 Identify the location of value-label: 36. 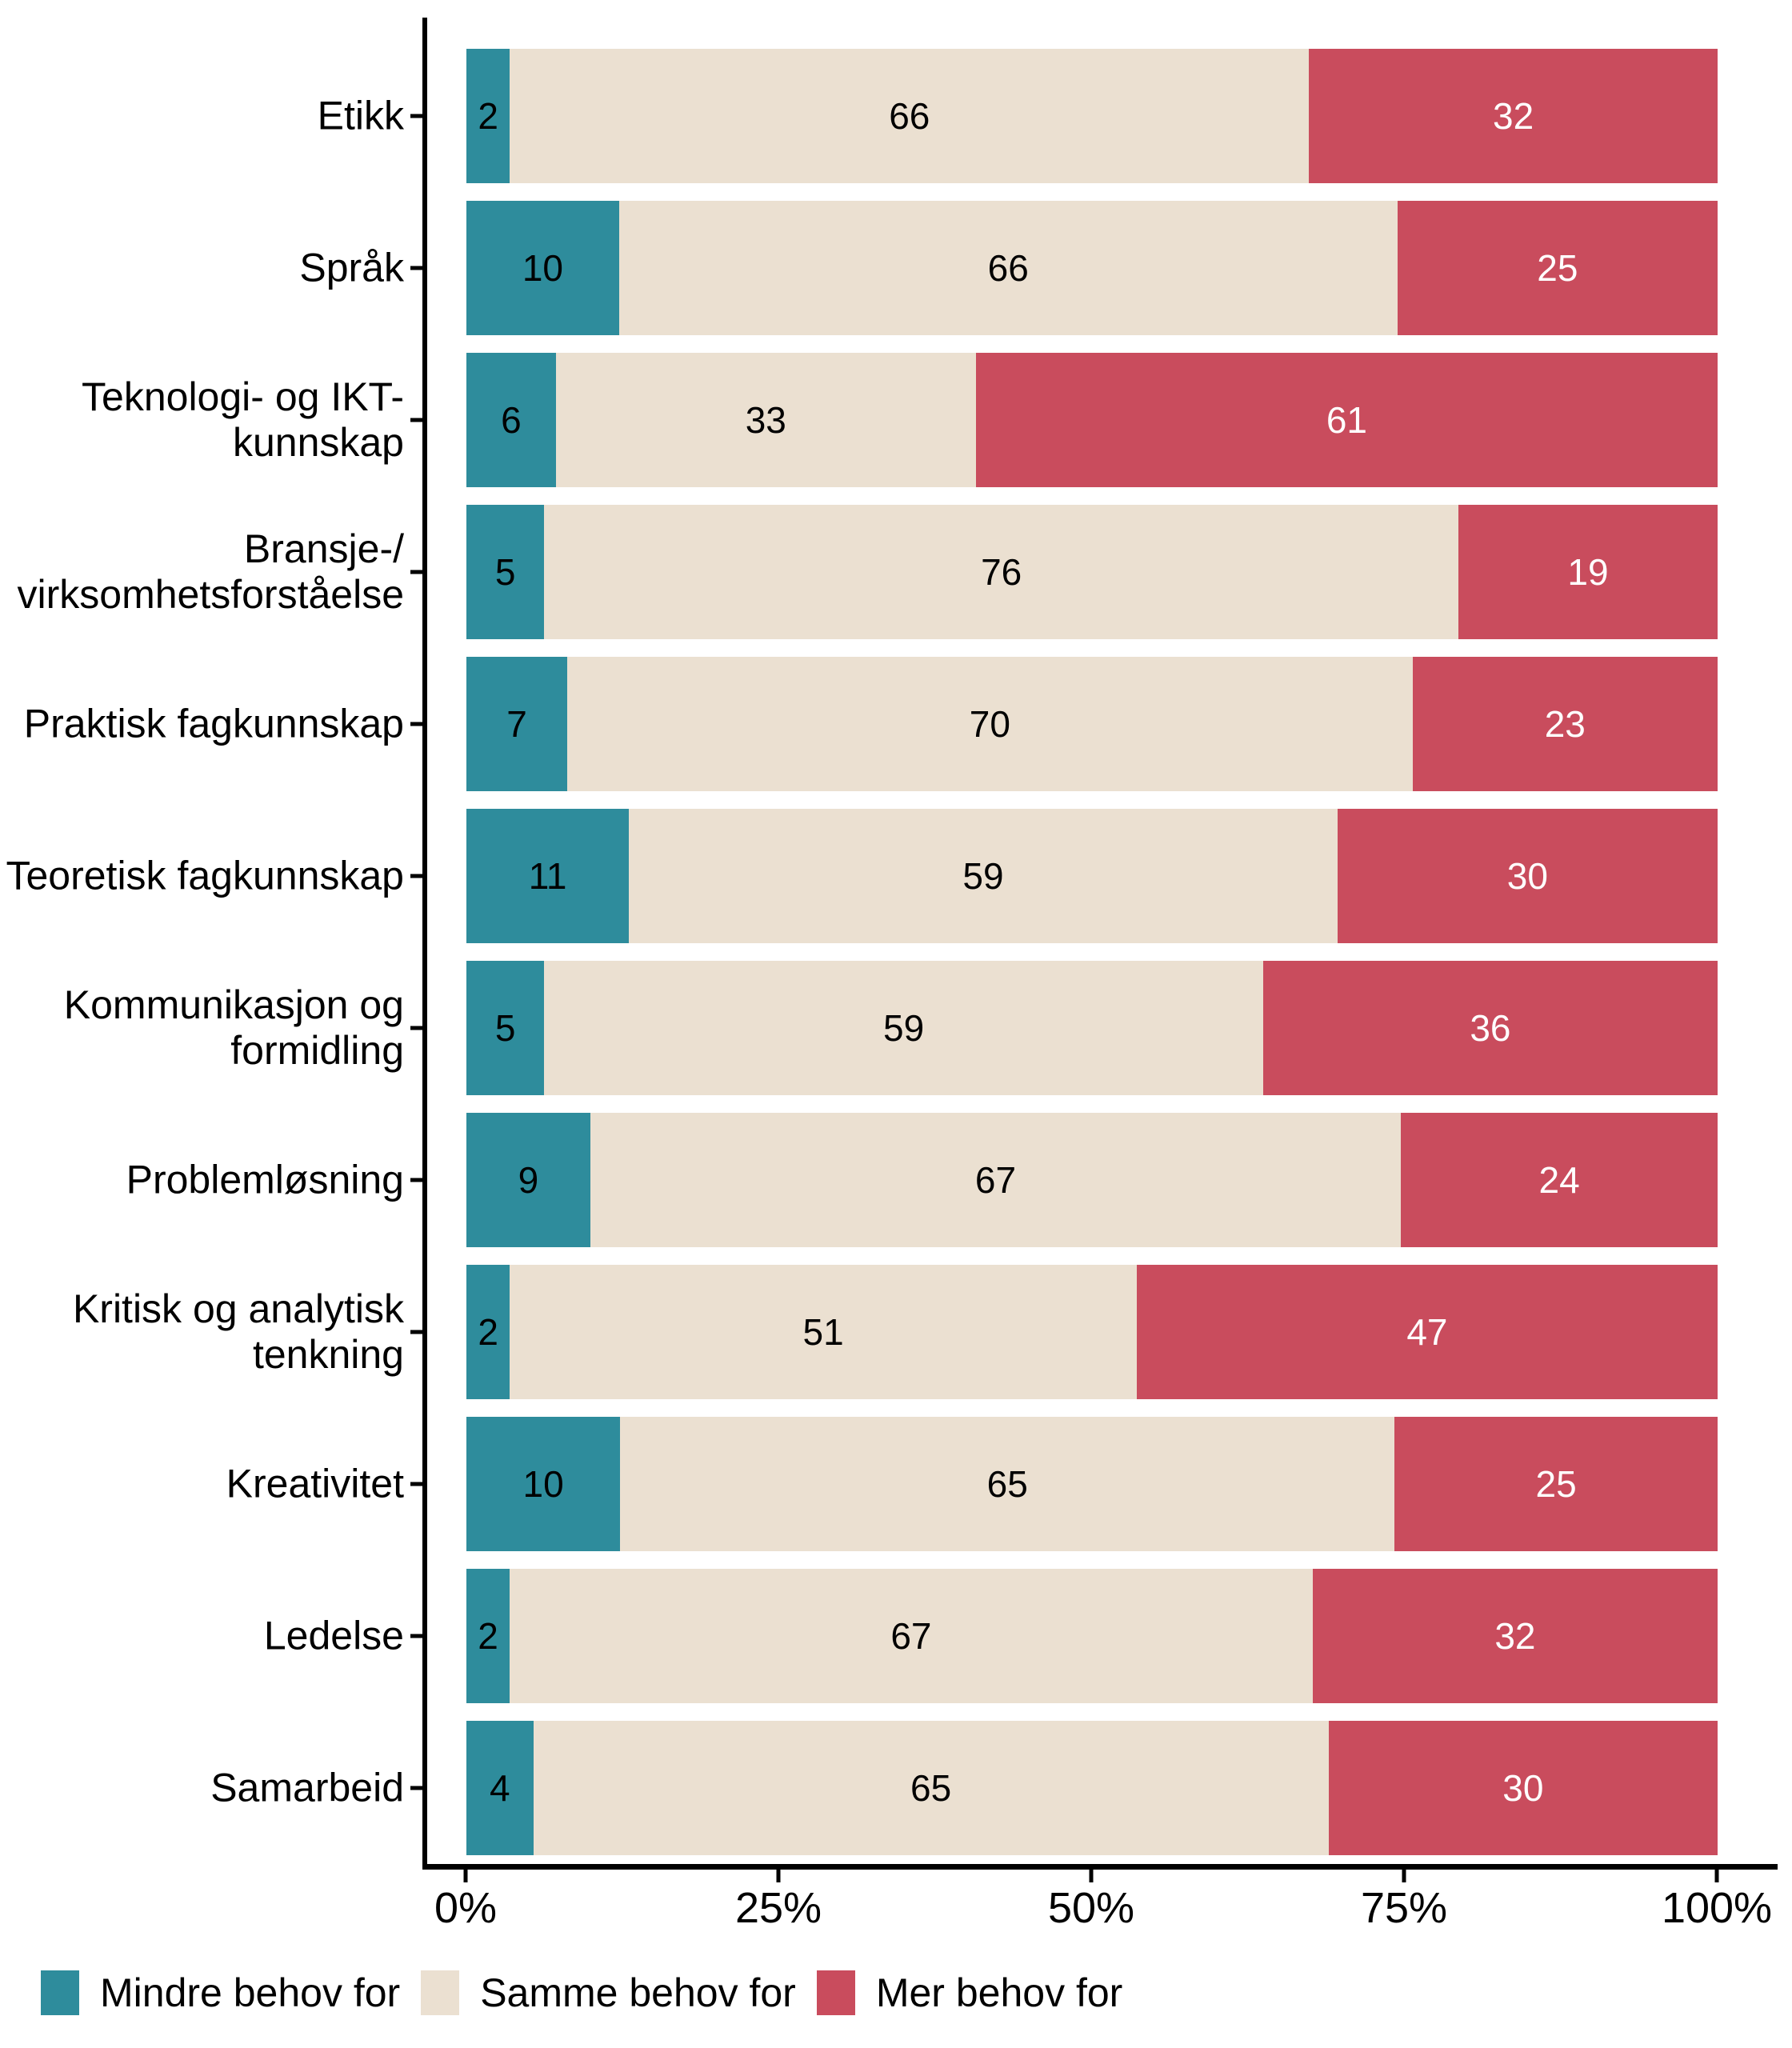
(1490, 1028).